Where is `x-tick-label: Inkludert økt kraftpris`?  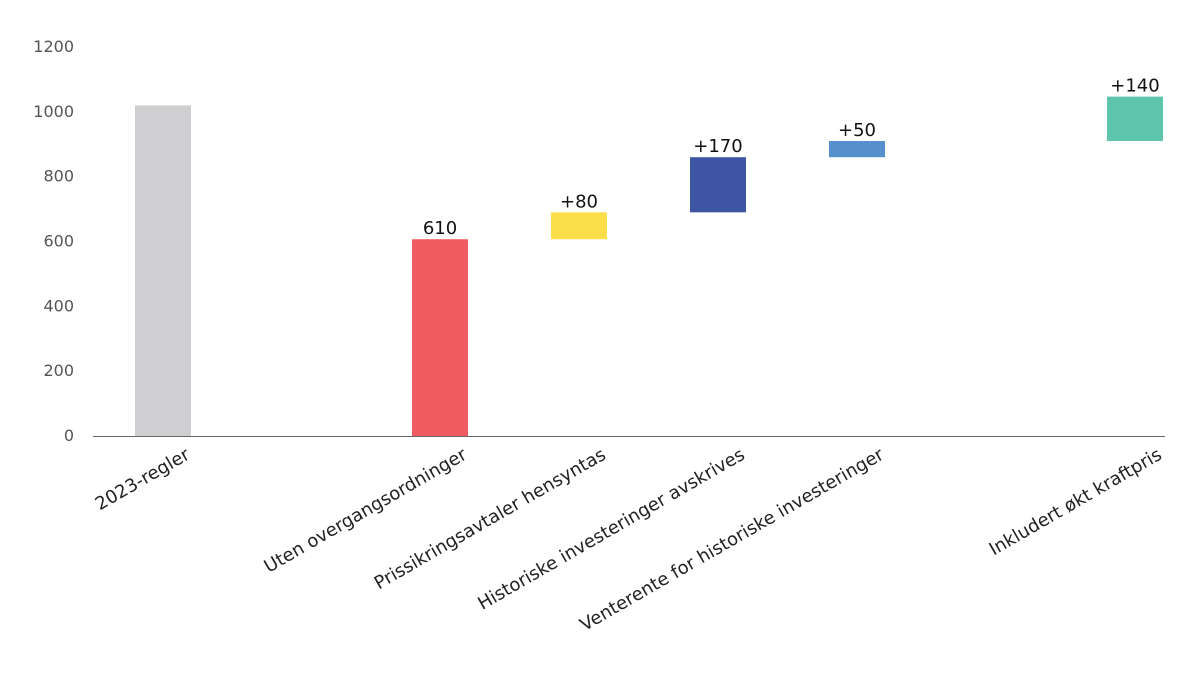
x-tick-label: Inkludert økt kraftpris is located at coordinates (1076, 502).